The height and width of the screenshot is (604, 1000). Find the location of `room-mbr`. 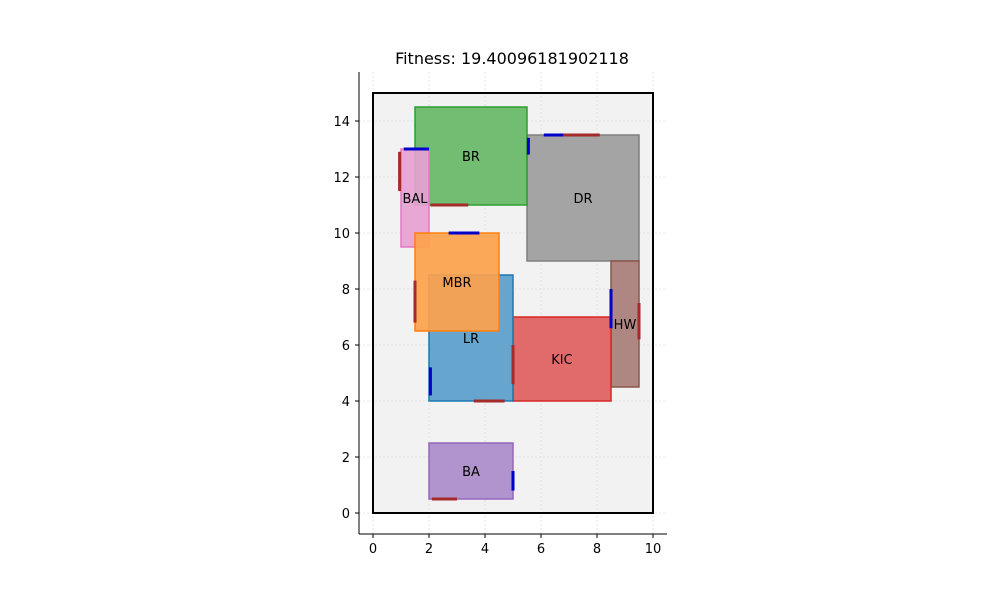

room-mbr is located at coordinates (457, 282).